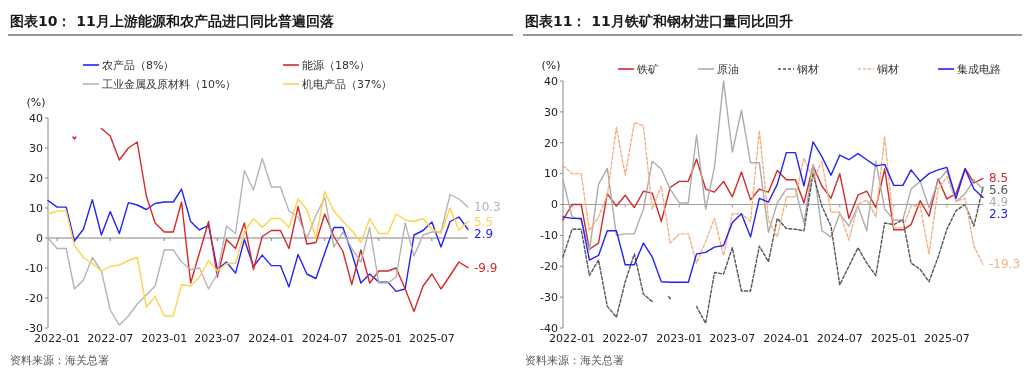 The image size is (1030, 378). Describe the element at coordinates (336, 65) in the screenshot. I see `legend-label: 能源（18%）` at that location.